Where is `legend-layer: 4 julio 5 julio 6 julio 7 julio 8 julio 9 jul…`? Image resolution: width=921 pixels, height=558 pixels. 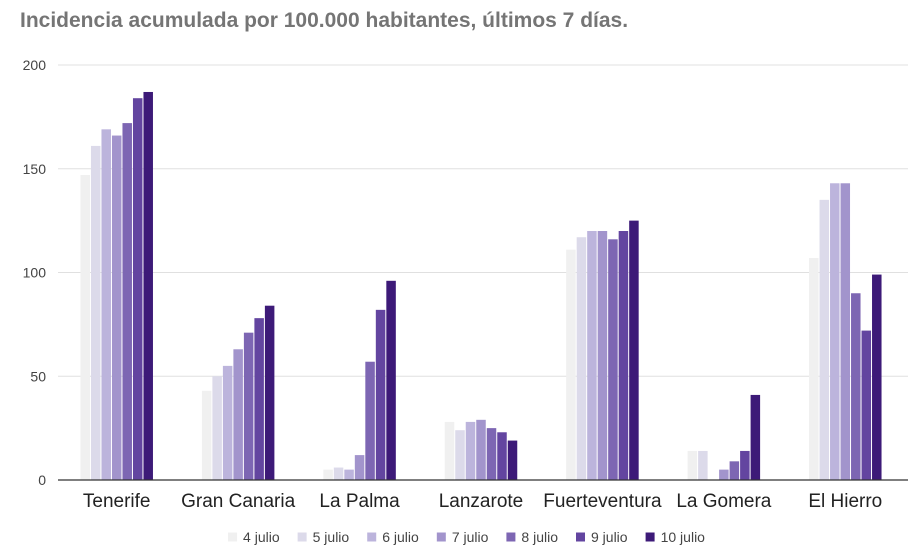 legend-layer: 4 julio 5 julio 6 julio 7 julio 8 julio 9 jul… is located at coordinates (466, 537).